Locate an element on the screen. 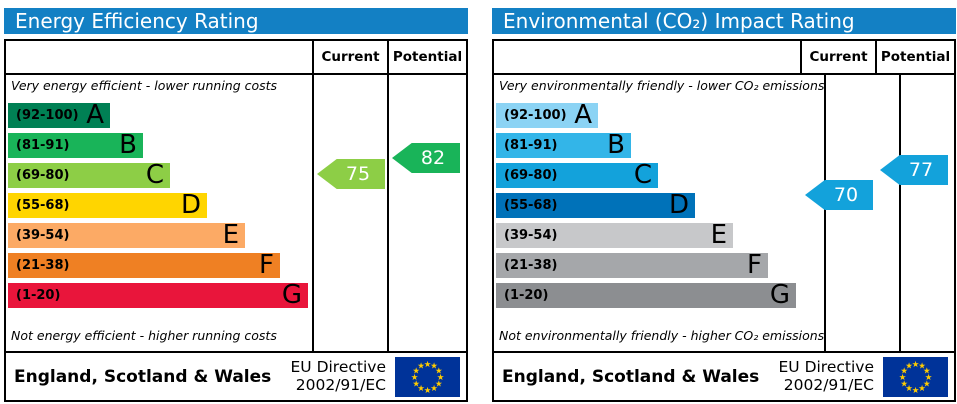  band-row: (1-20) G is located at coordinates (158, 295).